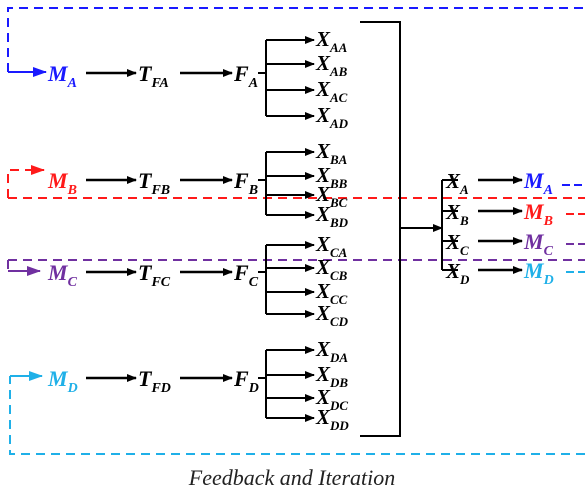 This screenshot has width=585, height=498. Describe the element at coordinates (338, 357) in the screenshot. I see `x-node-d1-subscript: DA` at that location.